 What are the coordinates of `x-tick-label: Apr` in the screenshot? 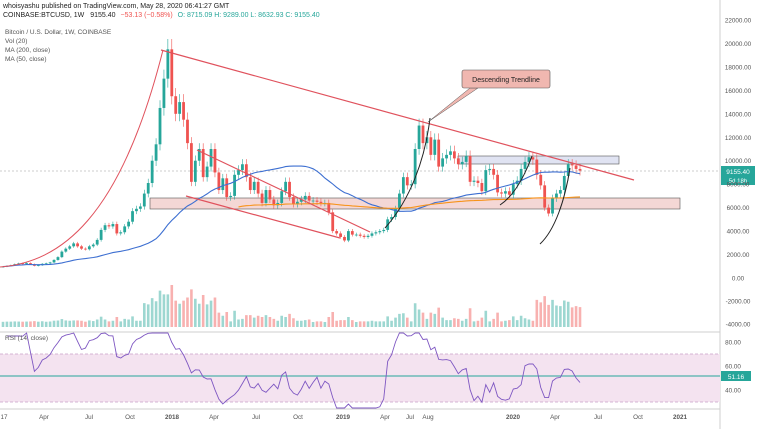 It's located at (44, 417).